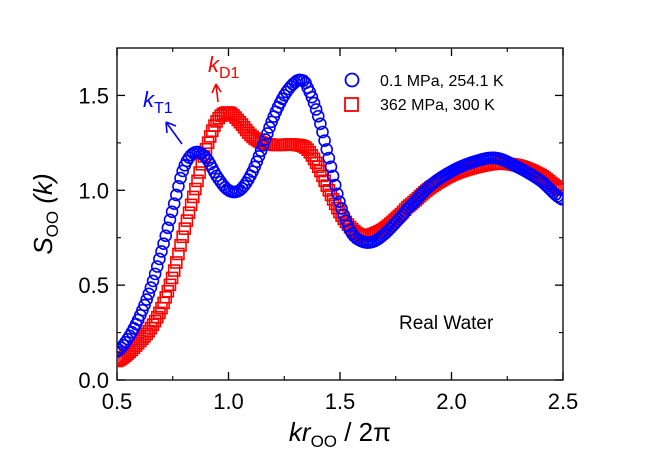  I want to click on annotation-kD1-arrow, so click(216, 93).